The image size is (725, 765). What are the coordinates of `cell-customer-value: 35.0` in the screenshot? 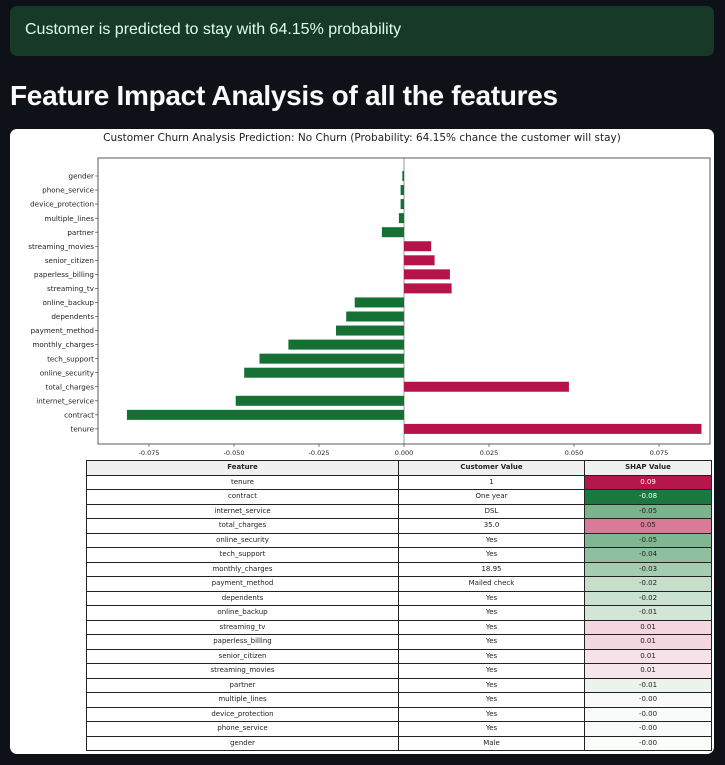 It's located at (491, 526).